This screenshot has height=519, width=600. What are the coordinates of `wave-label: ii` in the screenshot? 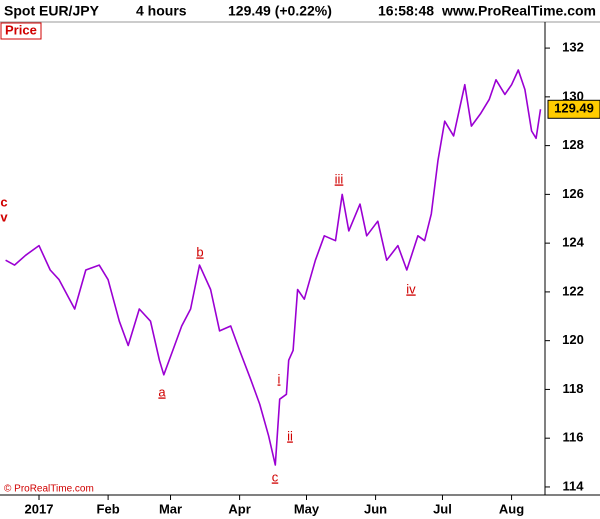 It's located at (290, 435).